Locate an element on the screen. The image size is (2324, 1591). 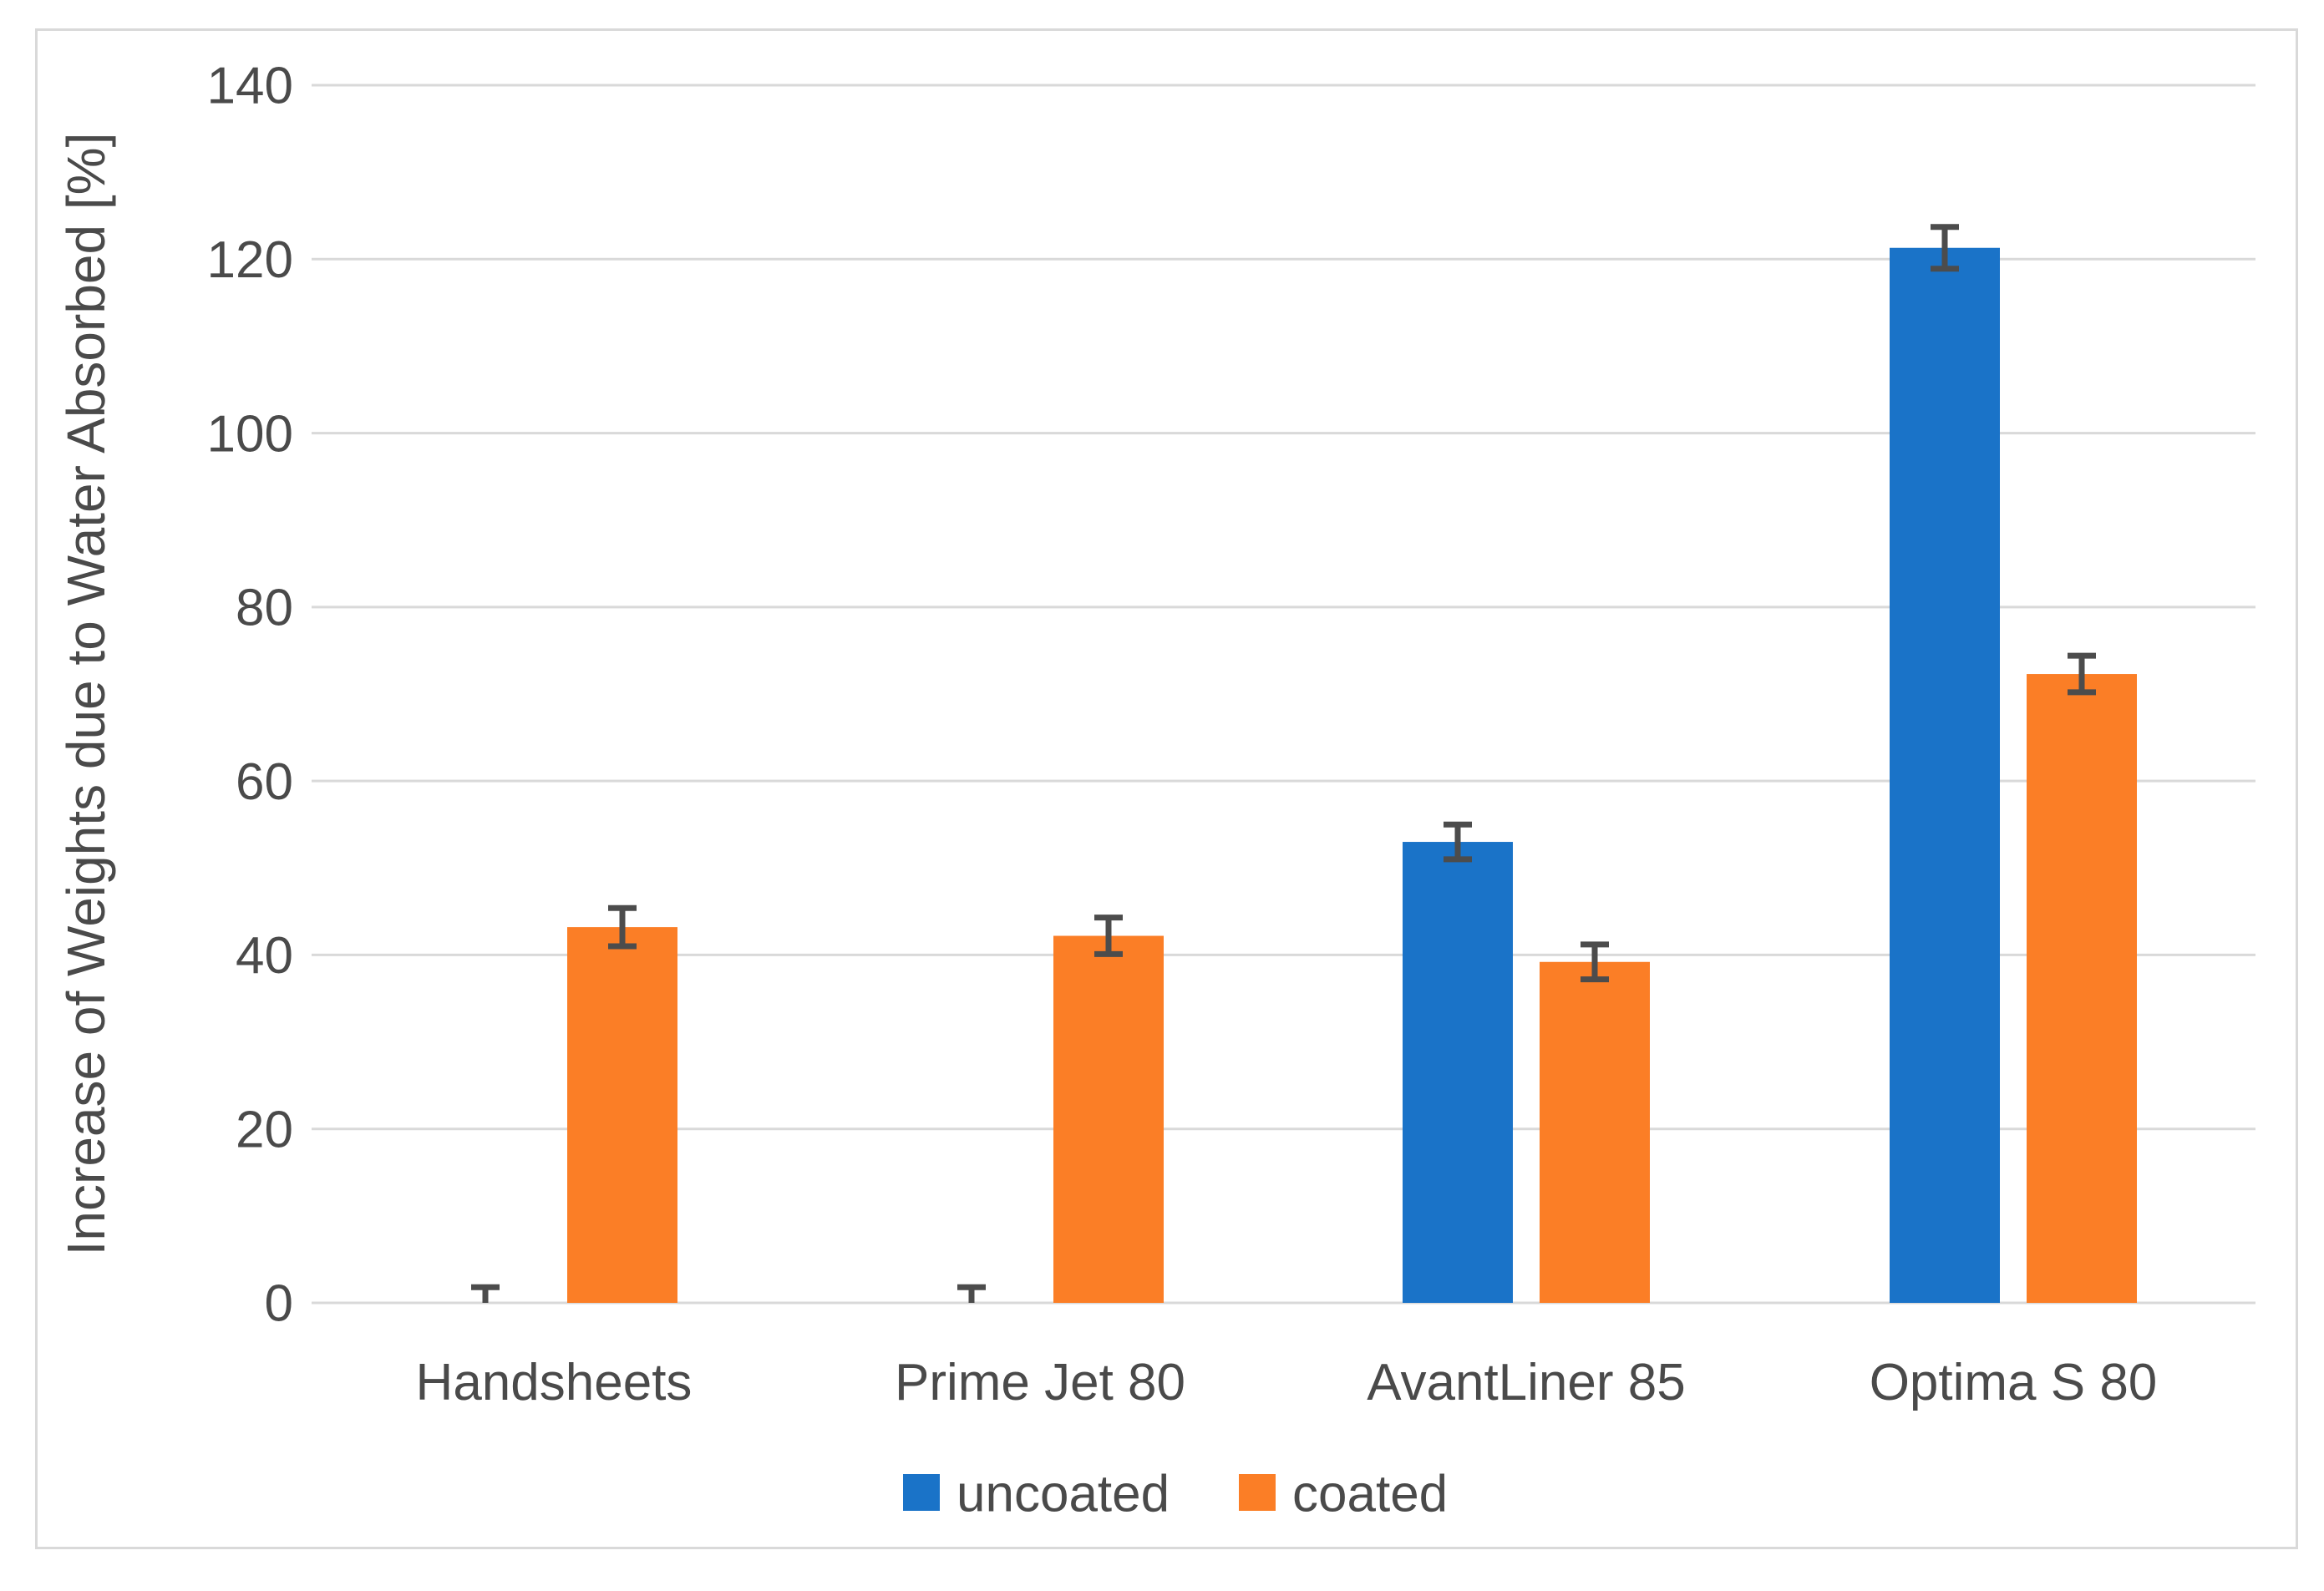
y-tick-label-100: 100 is located at coordinates (250, 434).